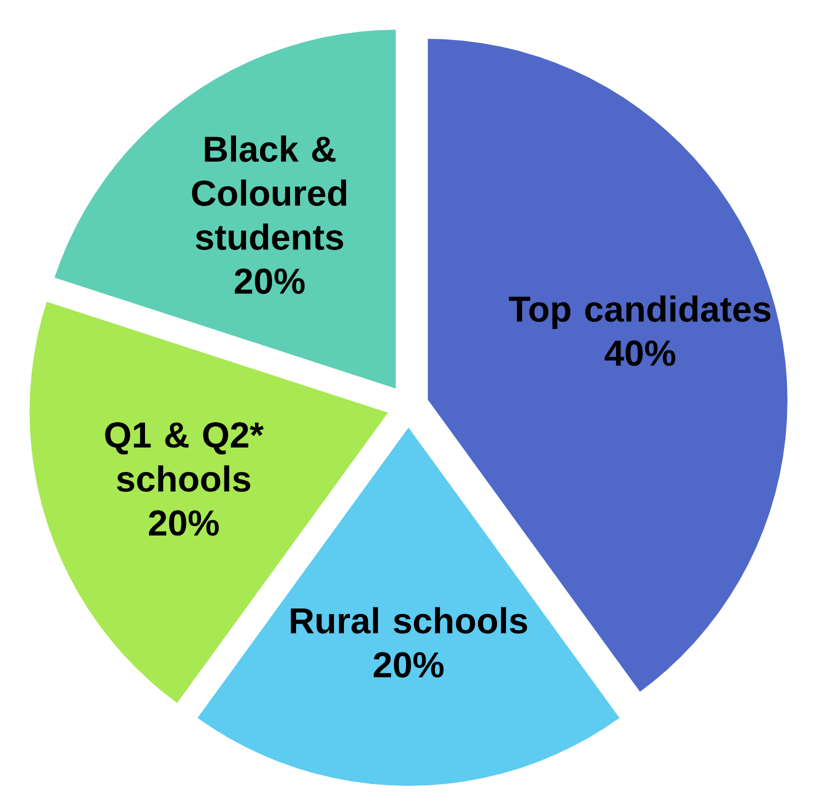 This screenshot has height=812, width=817. I want to click on slice-label: Rural schools, so click(409, 620).